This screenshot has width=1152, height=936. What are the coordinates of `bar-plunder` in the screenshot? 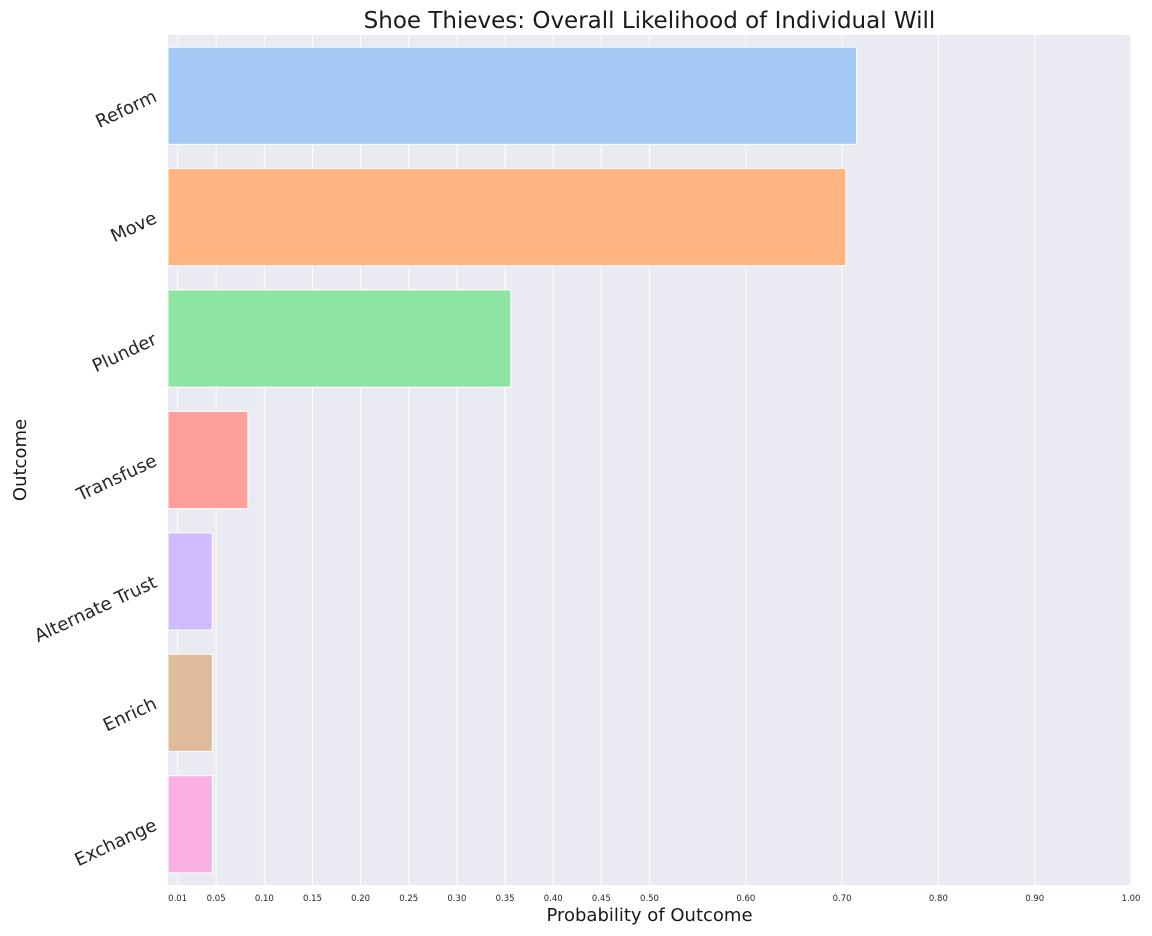 It's located at (339, 338).